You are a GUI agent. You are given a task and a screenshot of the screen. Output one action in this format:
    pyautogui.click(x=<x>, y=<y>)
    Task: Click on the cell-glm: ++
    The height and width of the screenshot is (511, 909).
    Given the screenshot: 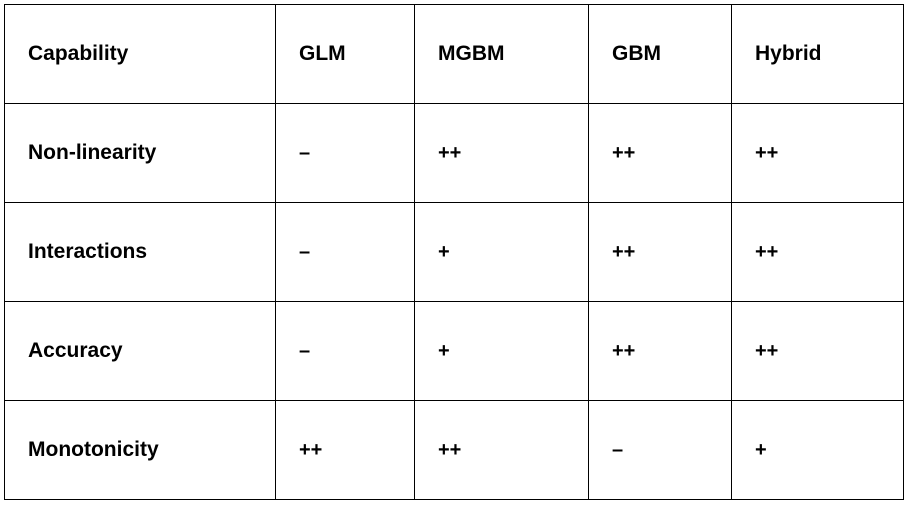 What is the action you would take?
    pyautogui.click(x=345, y=450)
    